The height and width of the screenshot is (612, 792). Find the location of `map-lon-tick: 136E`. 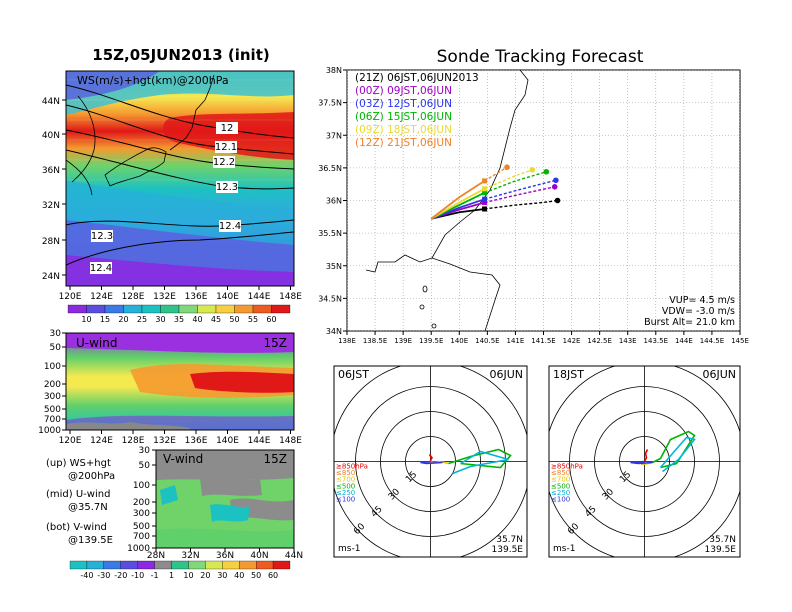

map-lon-tick: 136E is located at coordinates (196, 297).